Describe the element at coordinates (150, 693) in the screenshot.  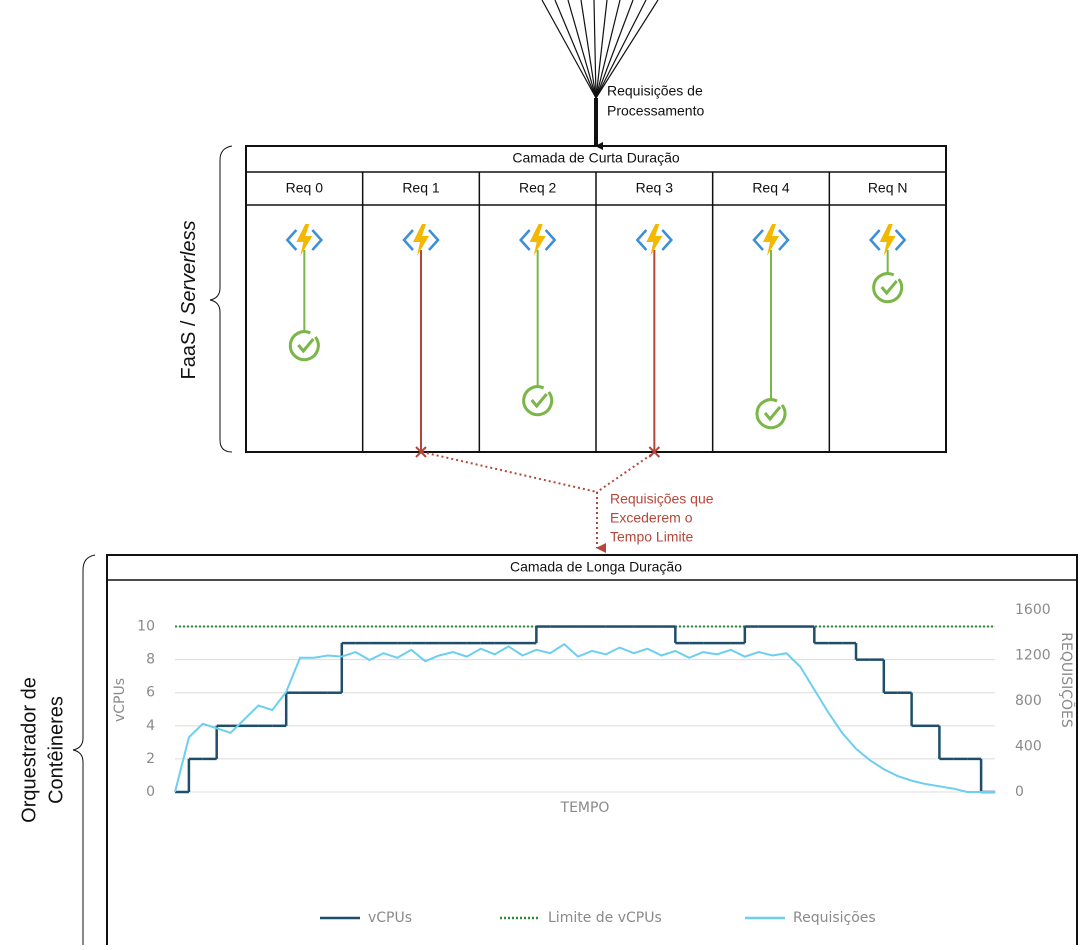
I see `y-tick-label: 6` at that location.